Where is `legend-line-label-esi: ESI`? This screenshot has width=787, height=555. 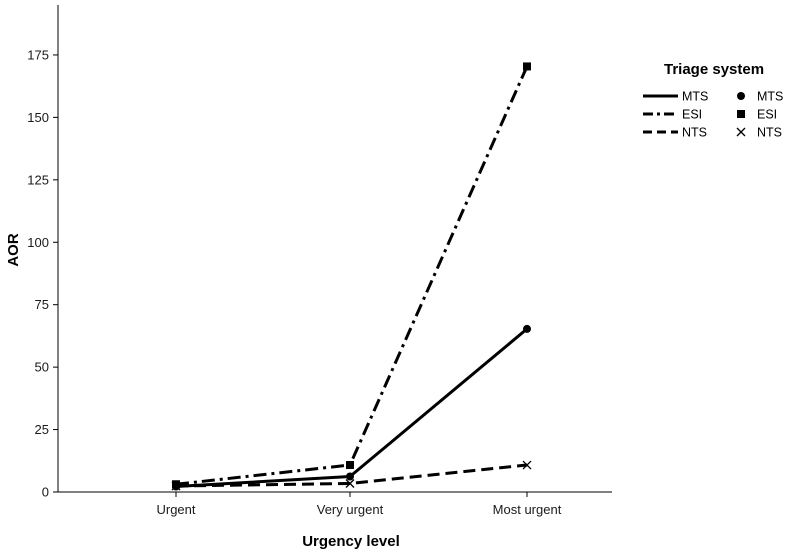
legend-line-label-esi: ESI is located at coordinates (692, 115).